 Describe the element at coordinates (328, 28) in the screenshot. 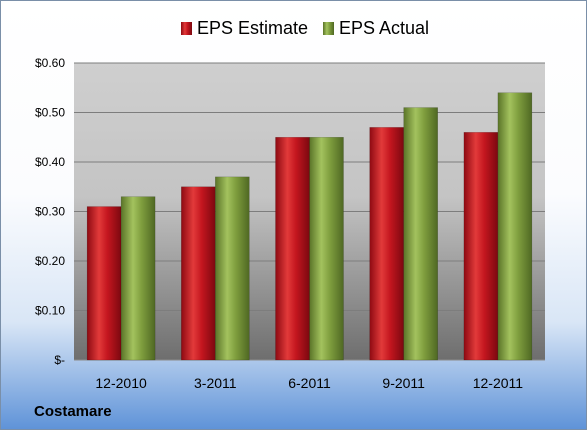

I see `legend-swatch-eps-actual` at that location.